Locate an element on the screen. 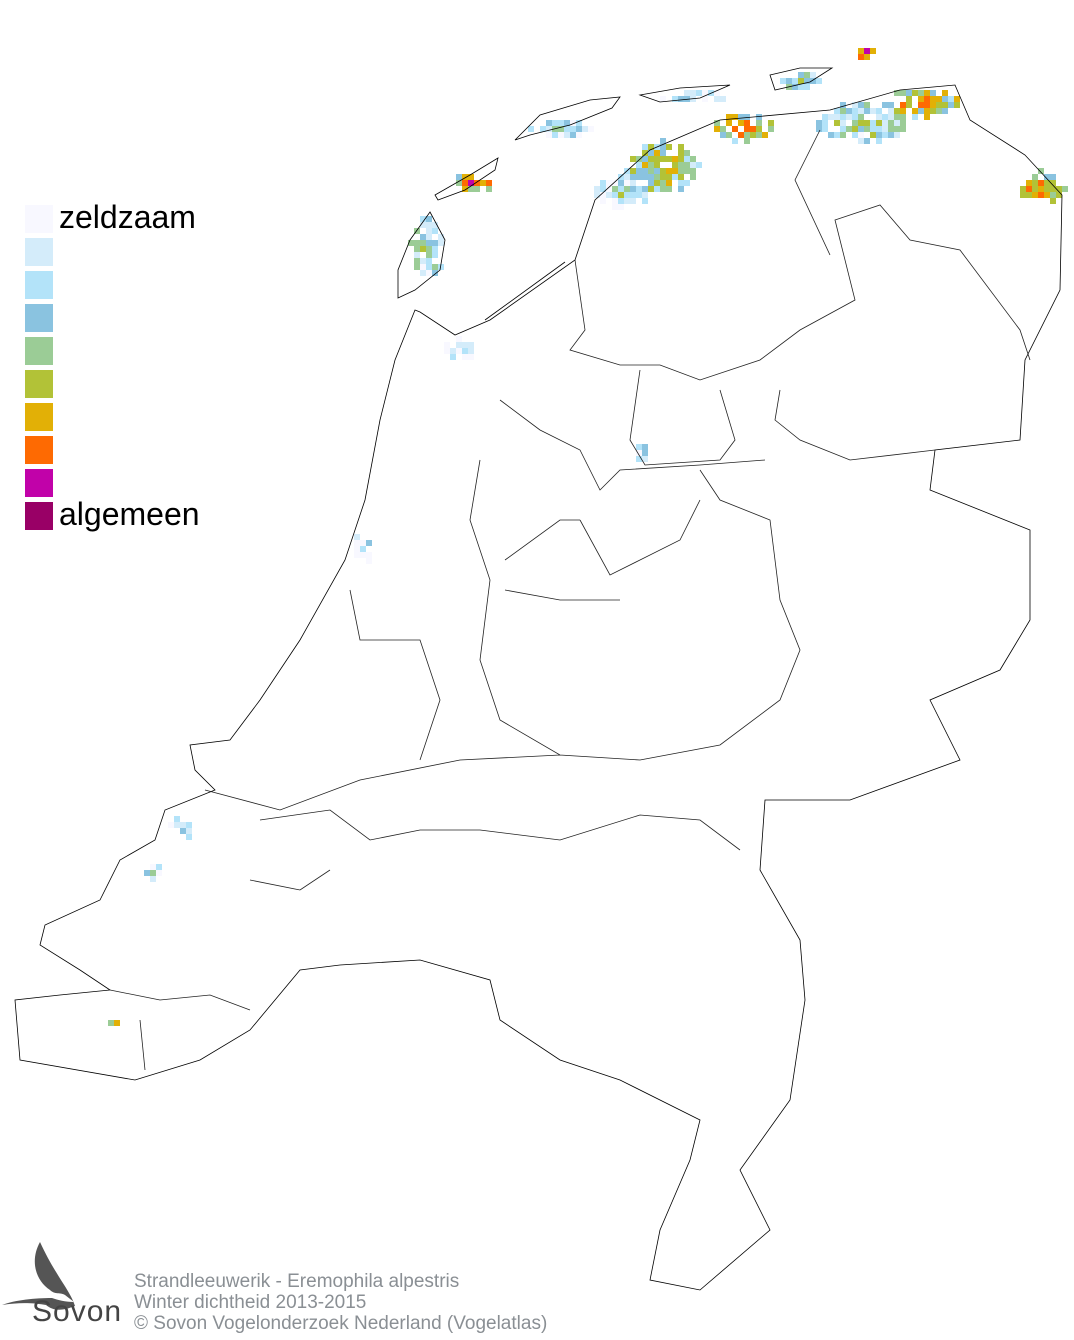  schiermonnikoog-outline is located at coordinates (801, 79).